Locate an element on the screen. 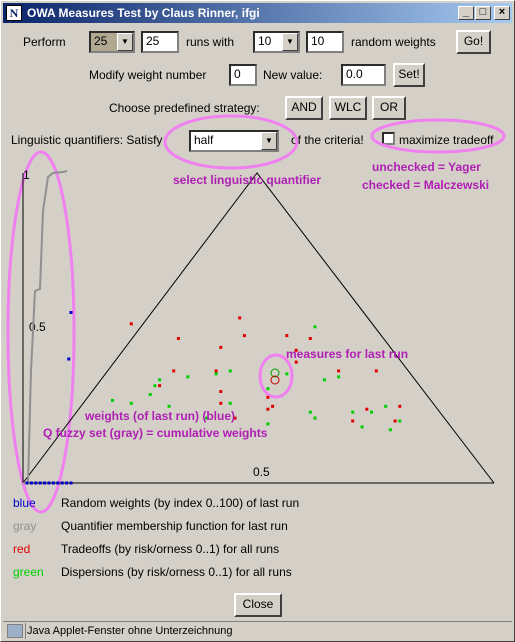 The image size is (515, 642). weights-highlight-ellipse is located at coordinates (41, 332).